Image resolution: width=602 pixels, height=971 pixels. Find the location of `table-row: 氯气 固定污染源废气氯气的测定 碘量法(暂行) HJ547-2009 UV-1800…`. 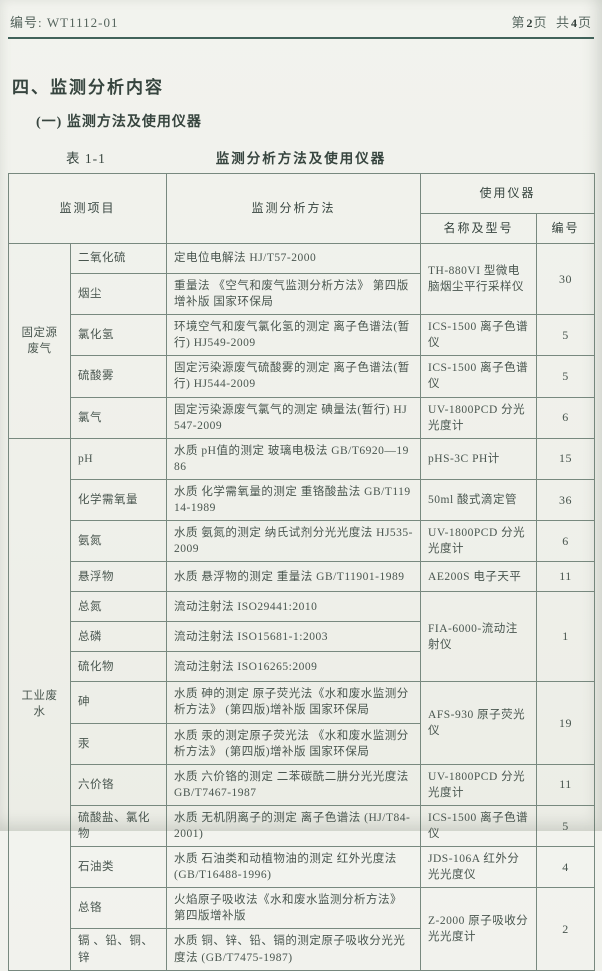

table-row: 氯气 固定污染源废气氯气的测定 碘量法(暂行) HJ547-2009 UV-1800… is located at coordinates (302, 417).